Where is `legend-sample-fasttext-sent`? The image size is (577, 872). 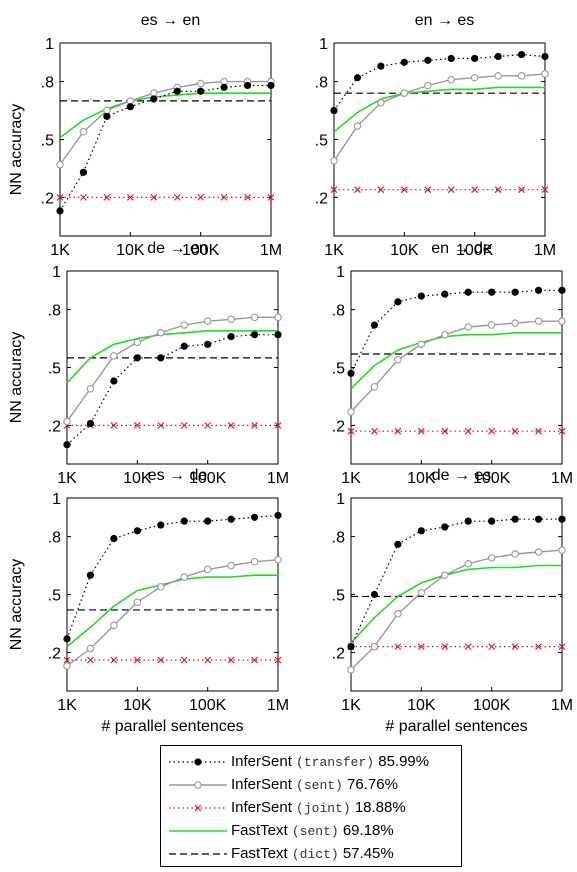 legend-sample-fasttext-sent is located at coordinates (198, 831).